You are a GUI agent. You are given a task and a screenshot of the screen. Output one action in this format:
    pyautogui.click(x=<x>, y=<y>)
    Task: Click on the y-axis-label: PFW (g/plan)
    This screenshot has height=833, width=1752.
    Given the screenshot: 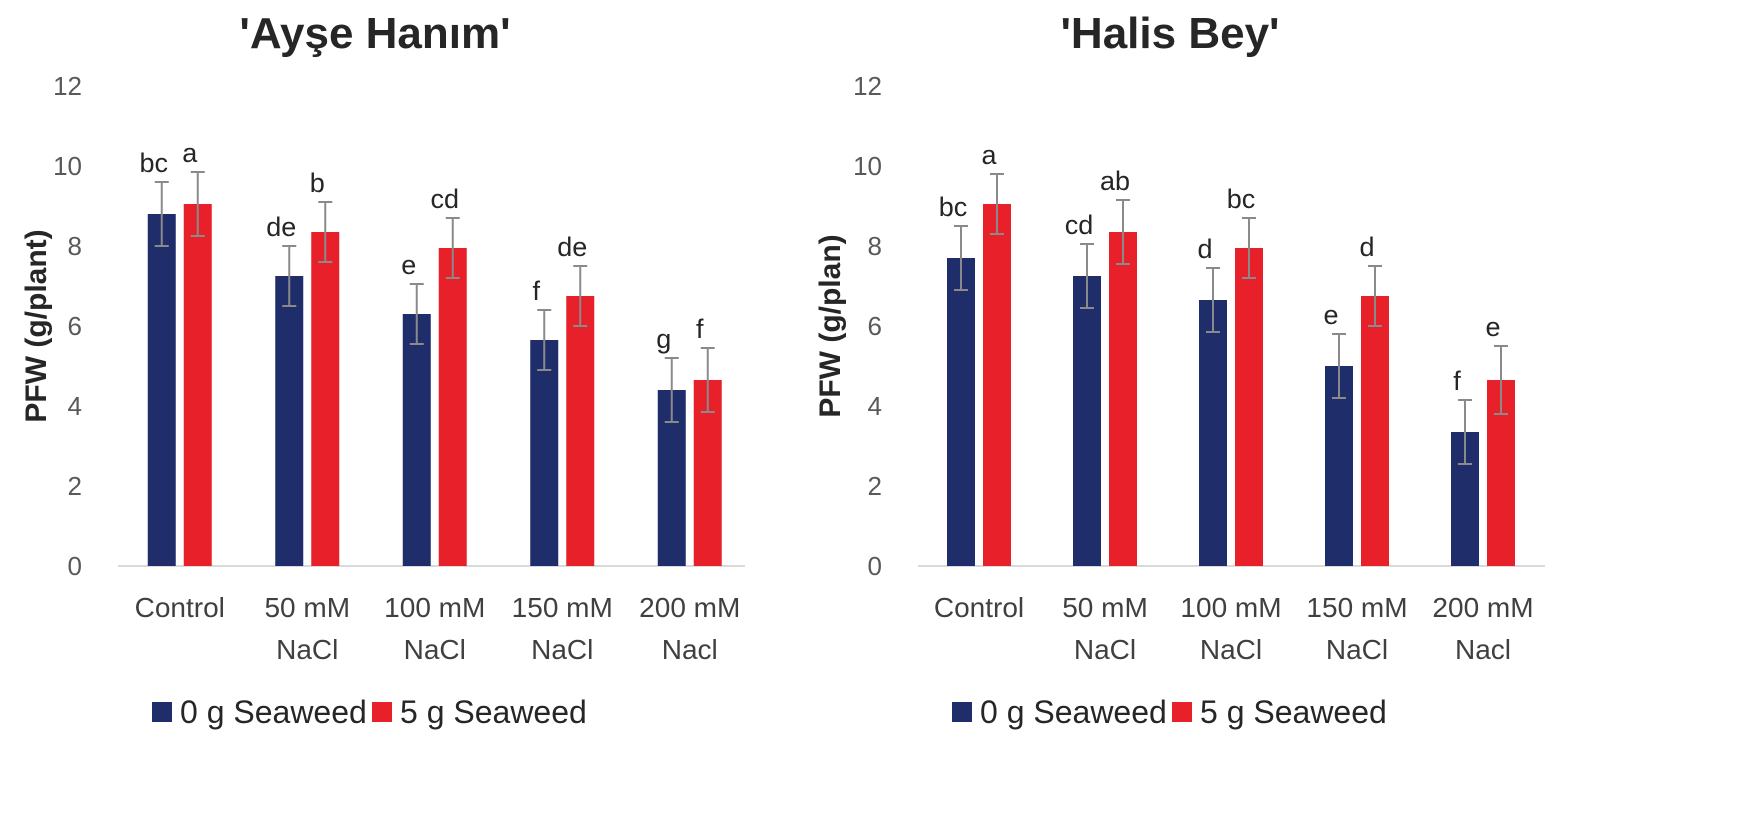 What is the action you would take?
    pyautogui.click(x=830, y=325)
    